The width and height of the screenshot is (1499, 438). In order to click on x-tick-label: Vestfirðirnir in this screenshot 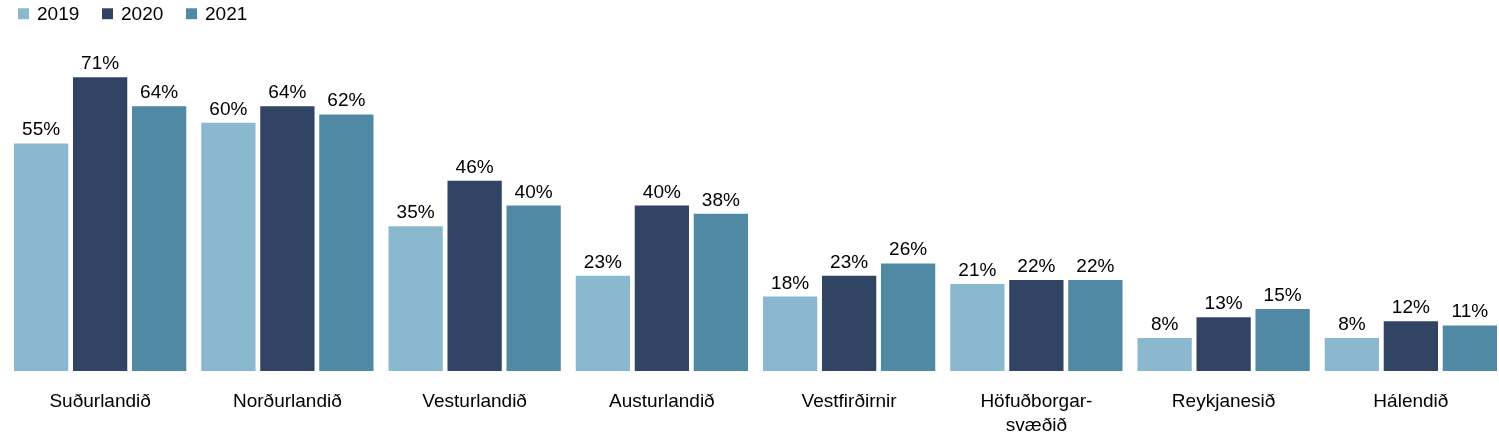, I will do `click(849, 400)`.